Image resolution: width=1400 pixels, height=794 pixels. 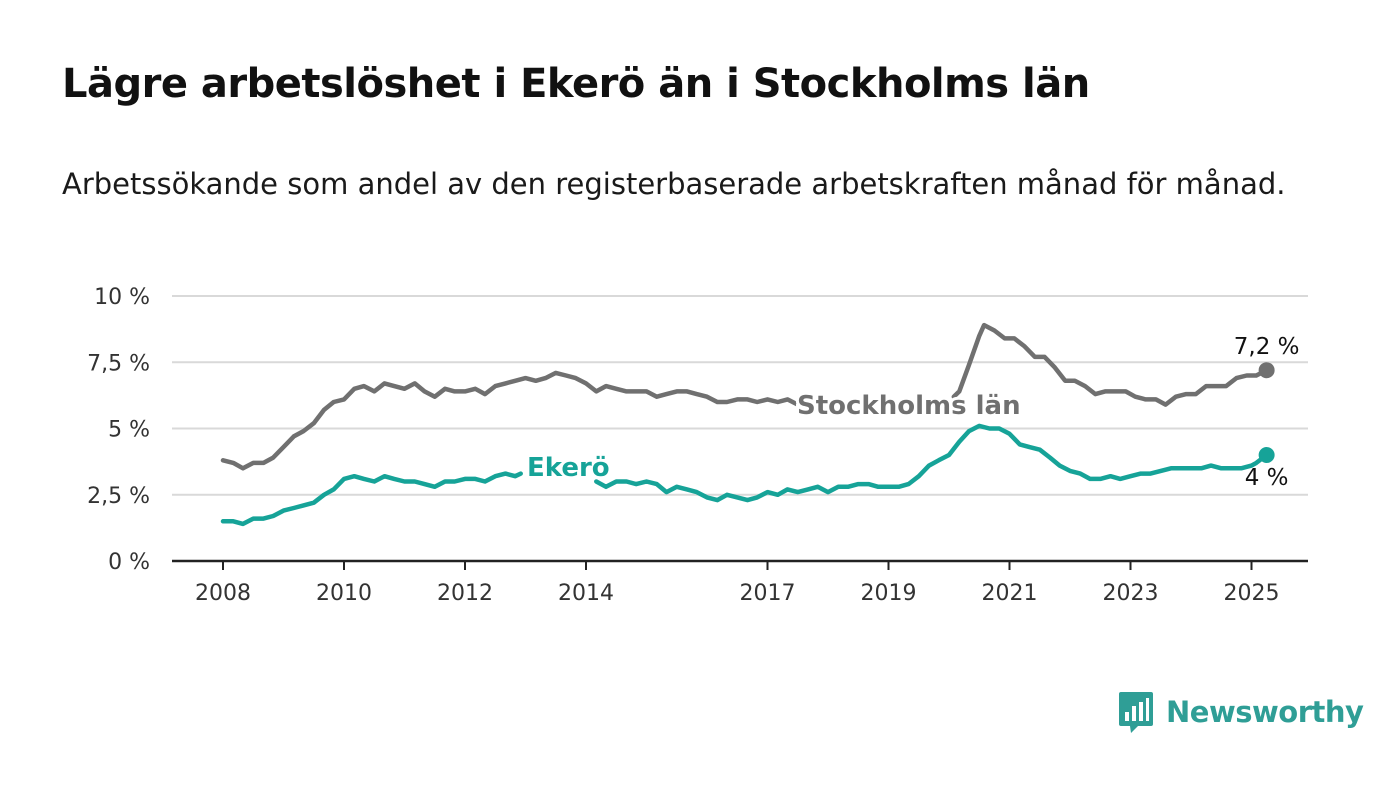 I want to click on y-tick-label: 10 %, so click(x=122, y=297).